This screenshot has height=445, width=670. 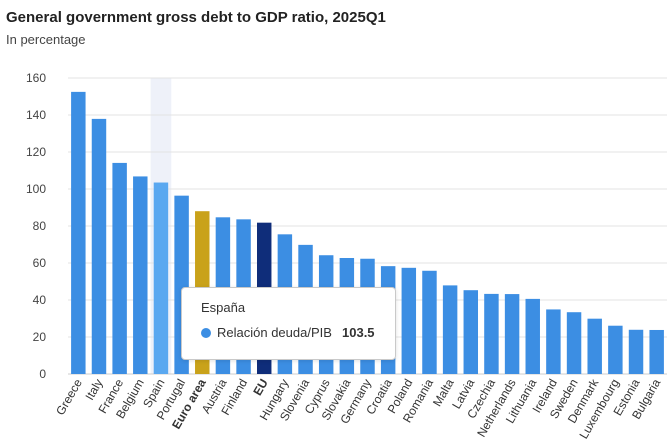 I want to click on y-tick-label: 0, so click(x=42, y=374).